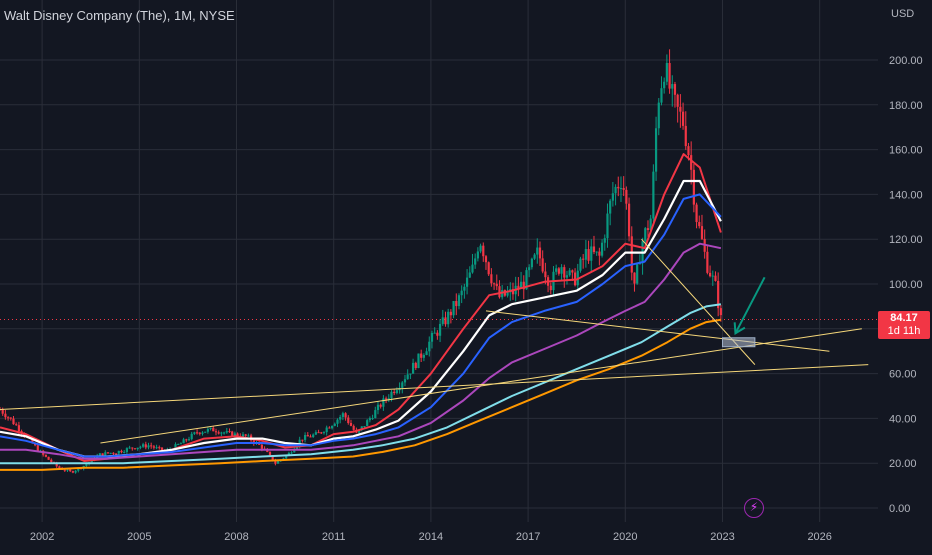 Image resolution: width=932 pixels, height=555 pixels. Describe the element at coordinates (906, 151) in the screenshot. I see `y-tick-label: 160.00` at that location.